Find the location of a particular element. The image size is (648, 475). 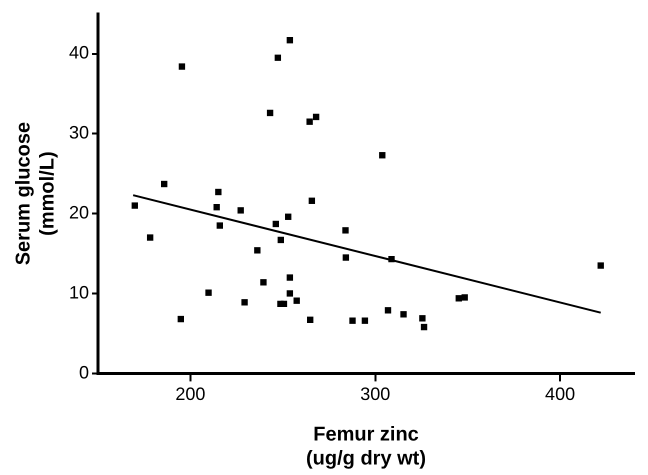

y-tick-label: 0 is located at coordinates (84, 372).